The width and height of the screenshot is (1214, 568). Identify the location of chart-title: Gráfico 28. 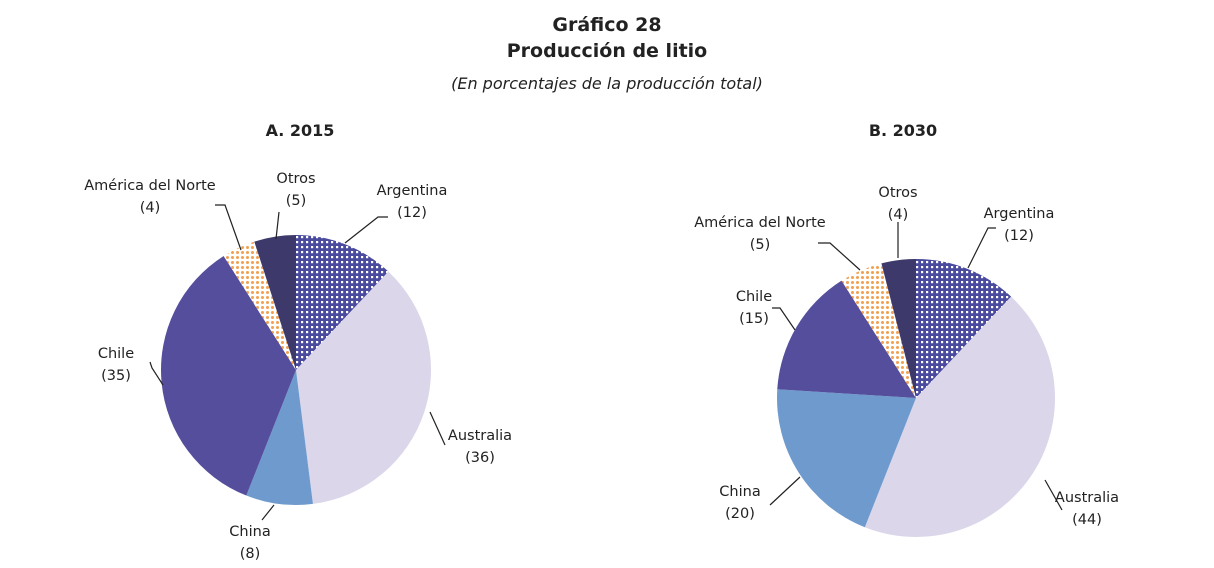
(607, 25).